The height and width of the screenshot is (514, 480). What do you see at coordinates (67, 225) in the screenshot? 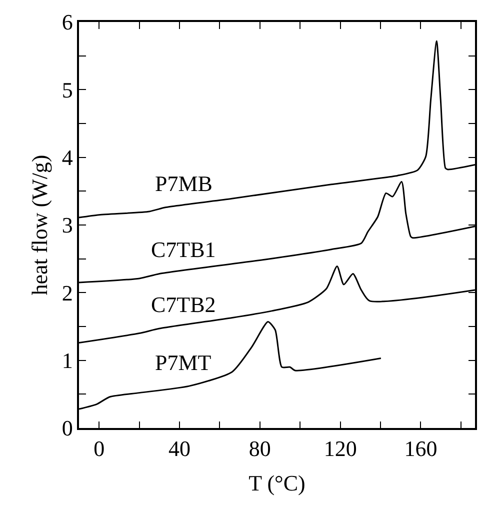
I see `y-tick-label: 3` at bounding box center [67, 225].